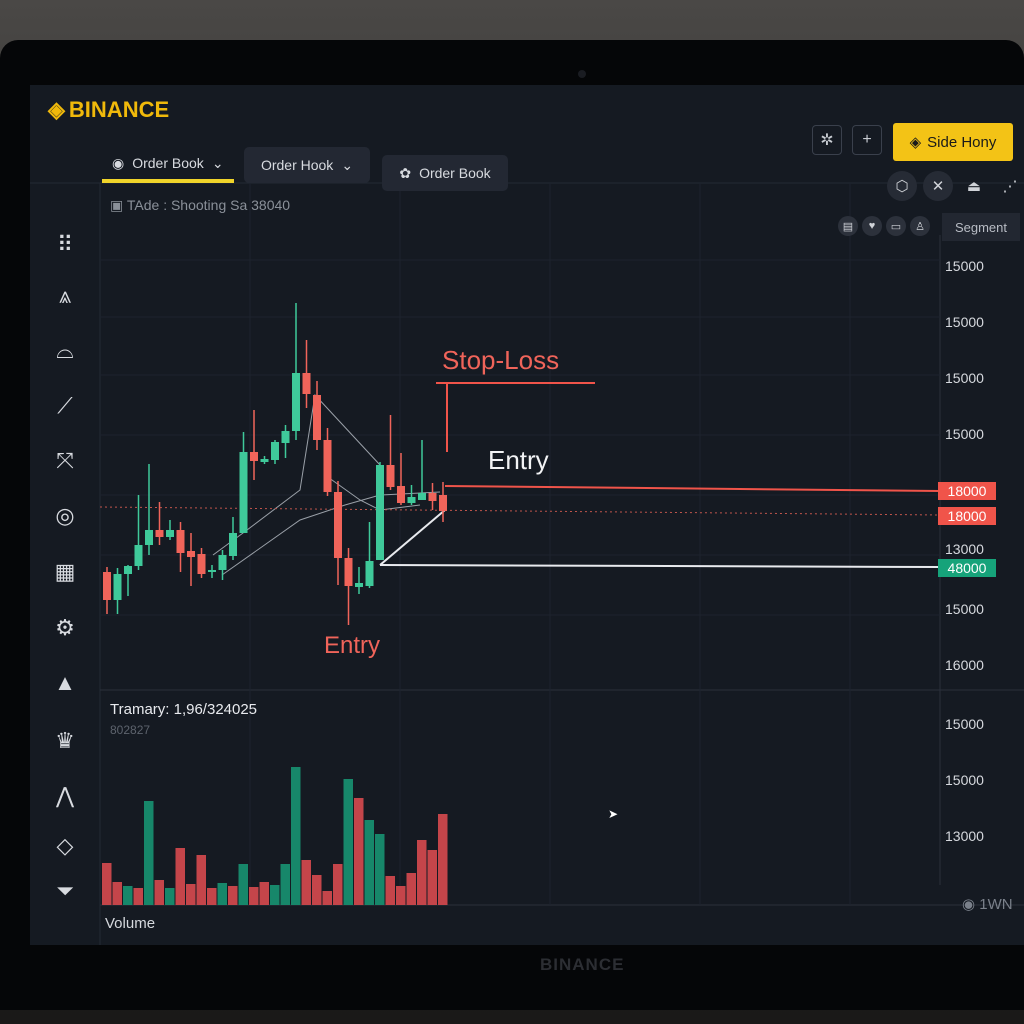  I want to click on footer-right: ◉ 1WN, so click(987, 904).